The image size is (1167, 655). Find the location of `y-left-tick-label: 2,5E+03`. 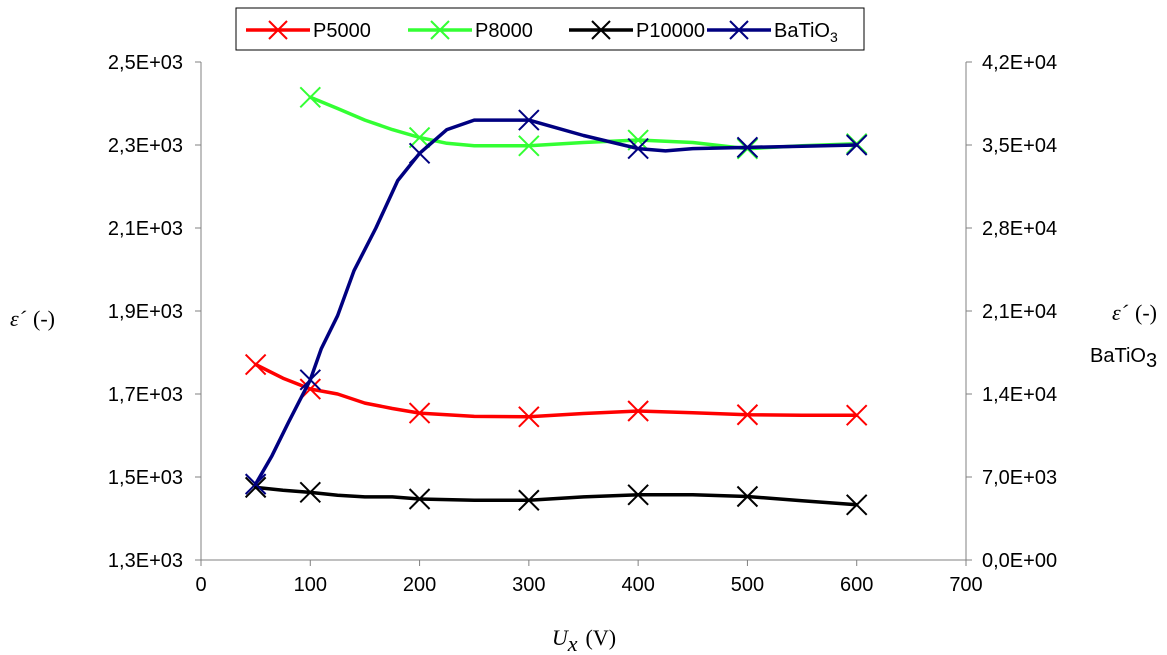

y-left-tick-label: 2,5E+03 is located at coordinates (145, 63).